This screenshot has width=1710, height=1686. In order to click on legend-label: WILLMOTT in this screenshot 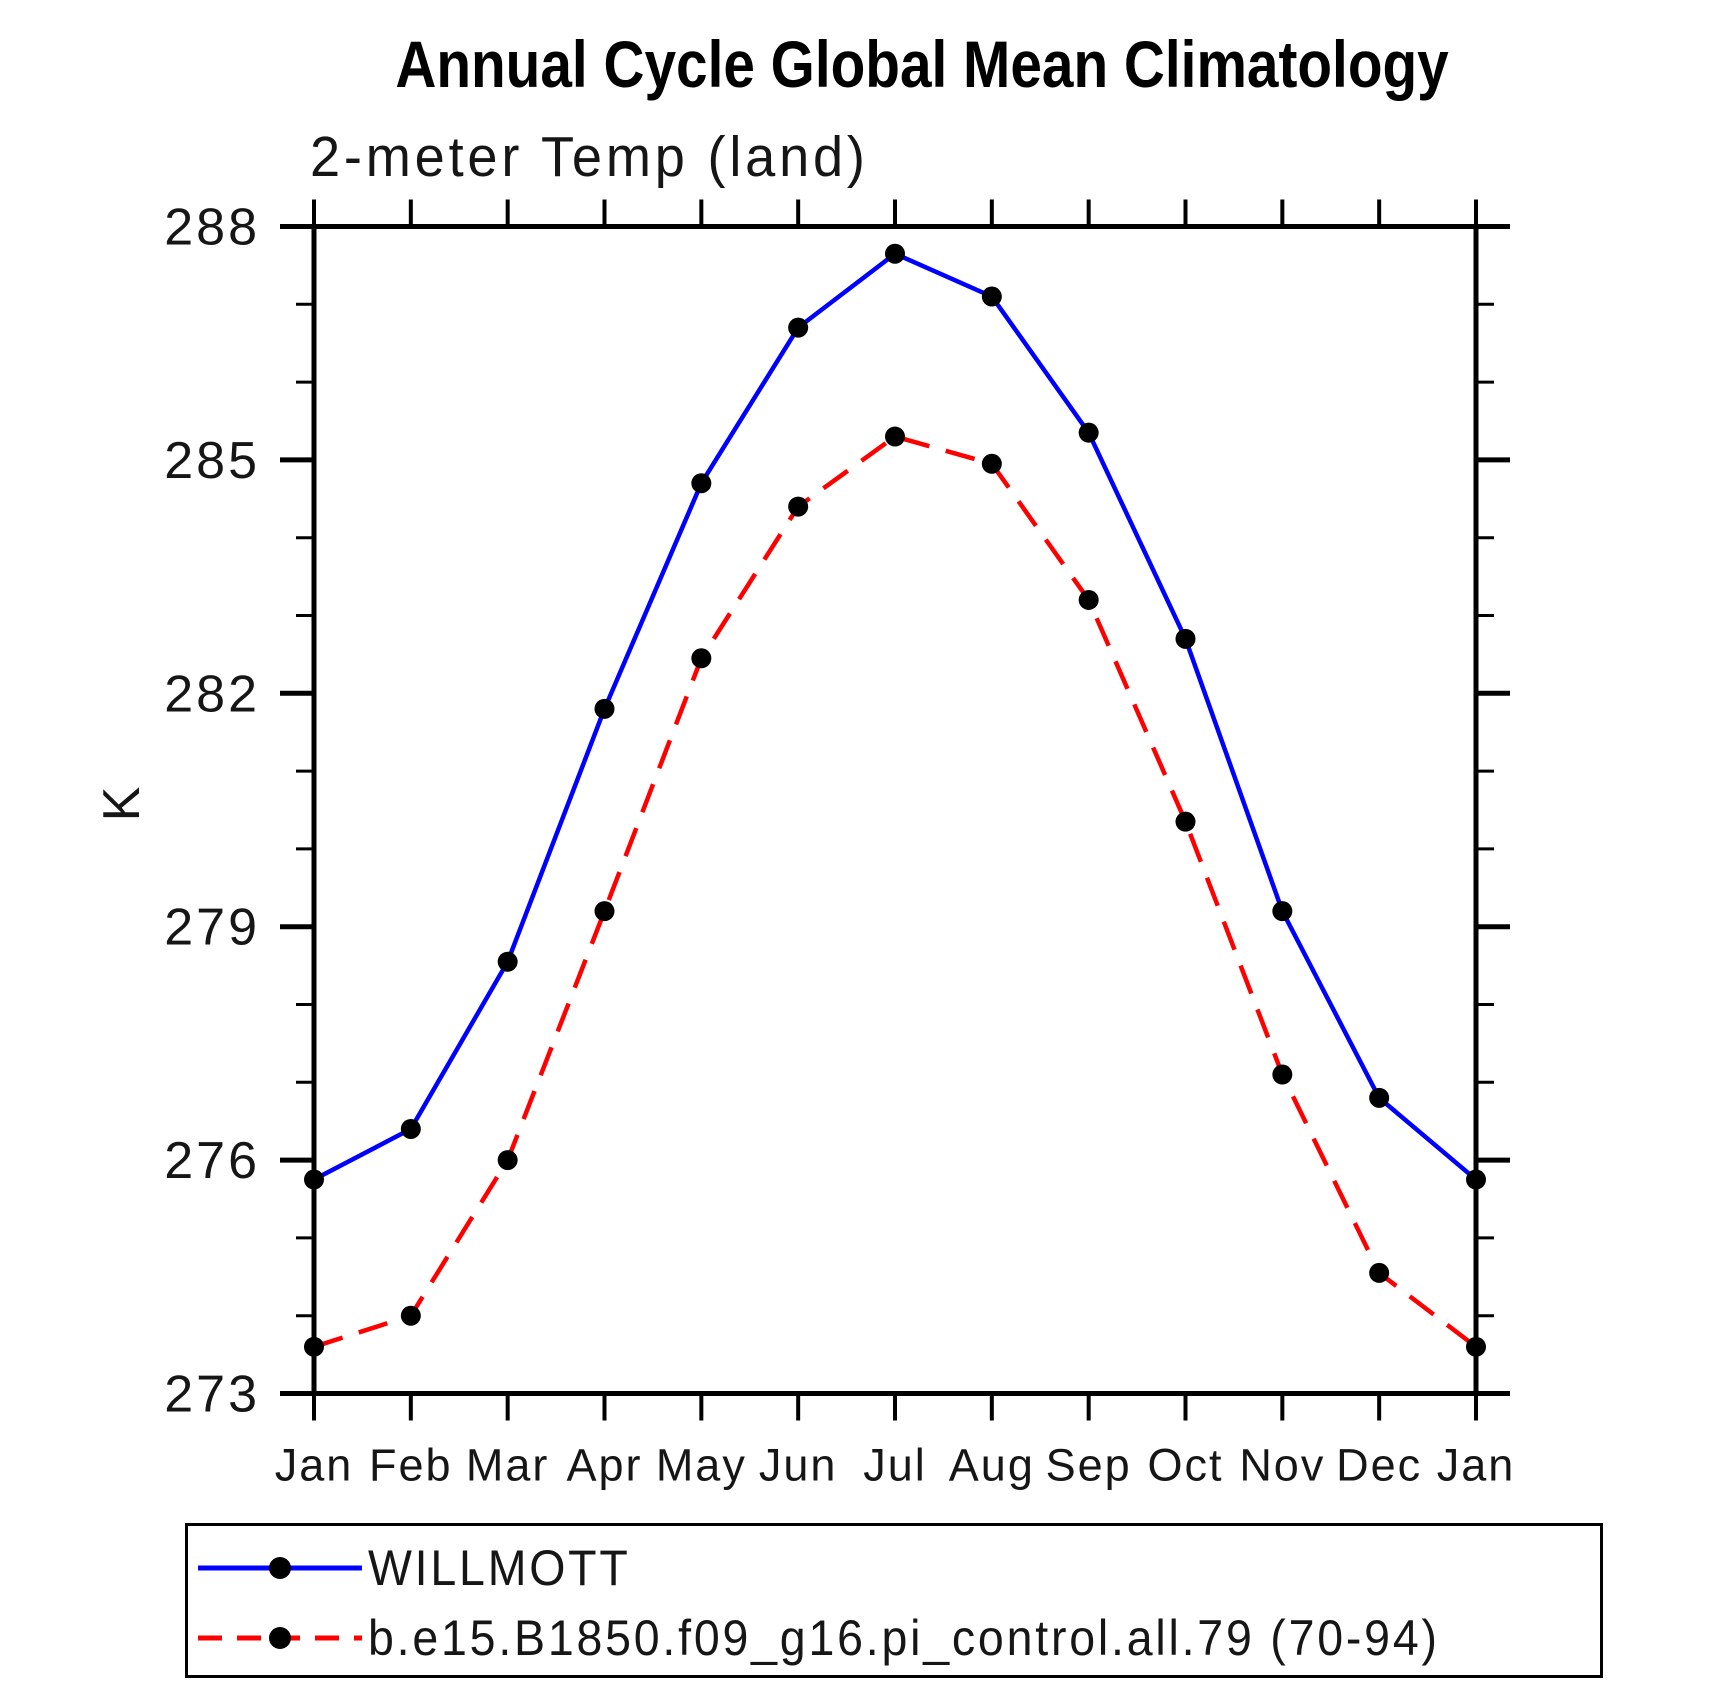, I will do `click(499, 1568)`.